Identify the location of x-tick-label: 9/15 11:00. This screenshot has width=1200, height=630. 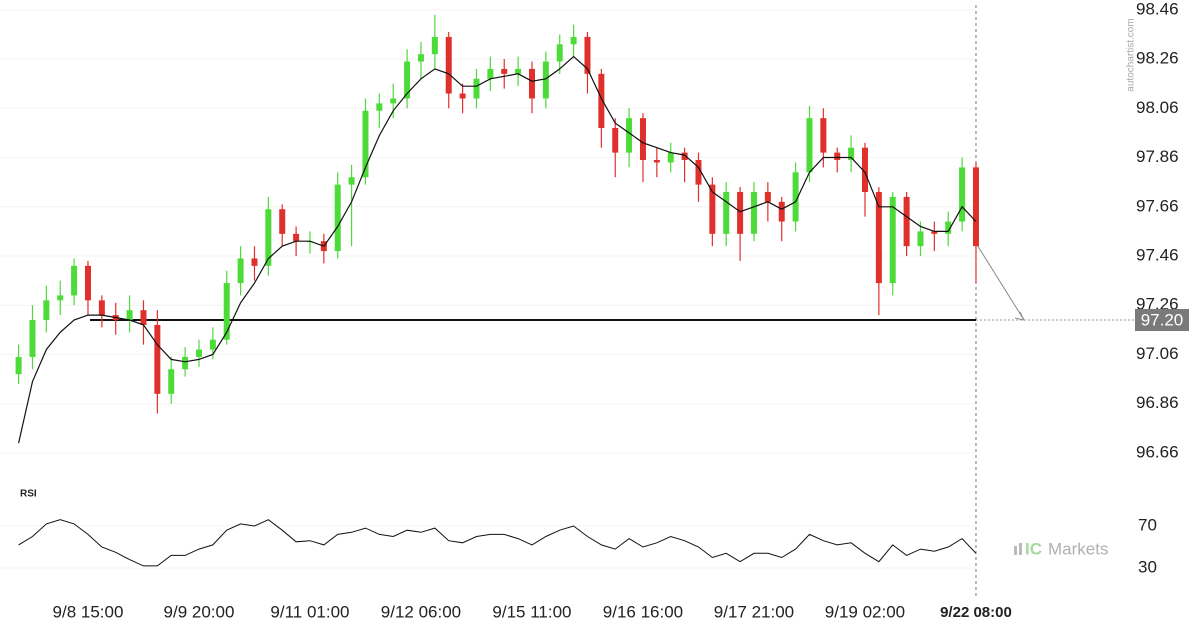
(531, 611).